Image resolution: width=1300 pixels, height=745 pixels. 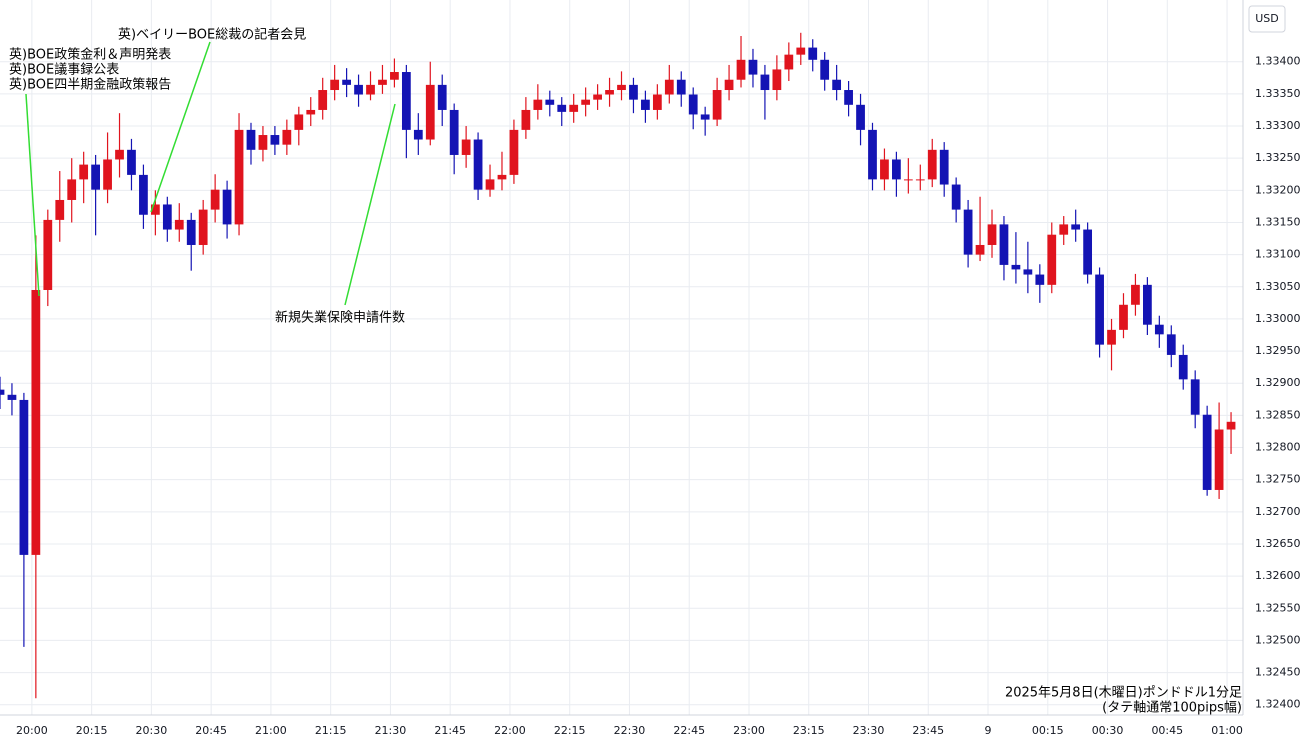 What do you see at coordinates (809, 730) in the screenshot?
I see `x-tick-label: 23:15` at bounding box center [809, 730].